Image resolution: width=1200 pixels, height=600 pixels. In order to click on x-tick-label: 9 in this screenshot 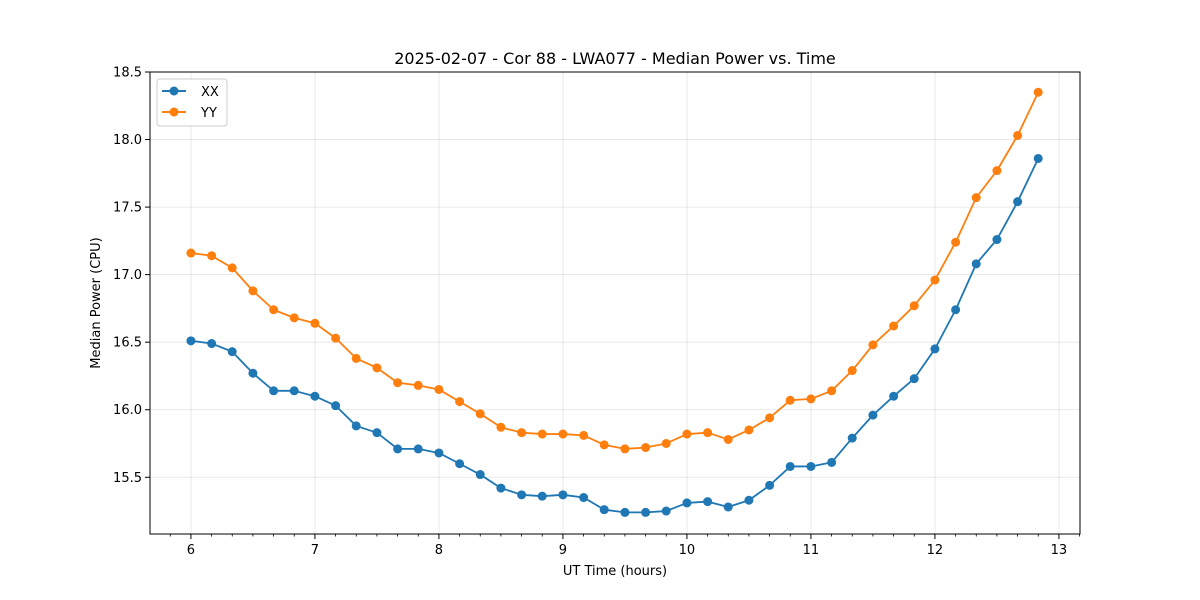, I will do `click(563, 550)`.